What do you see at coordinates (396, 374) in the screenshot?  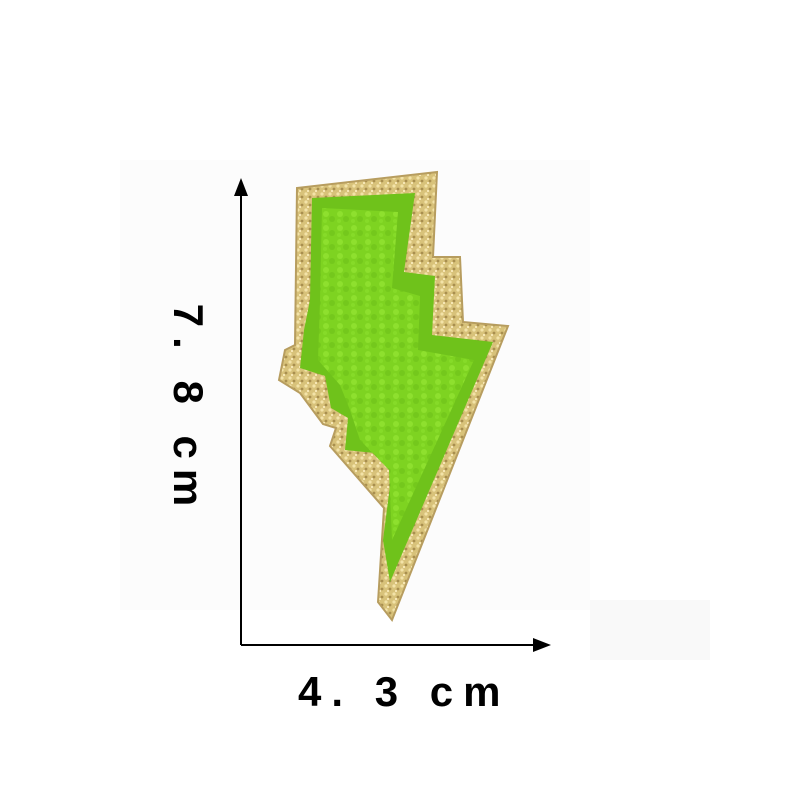 I see `chenille-layer` at bounding box center [396, 374].